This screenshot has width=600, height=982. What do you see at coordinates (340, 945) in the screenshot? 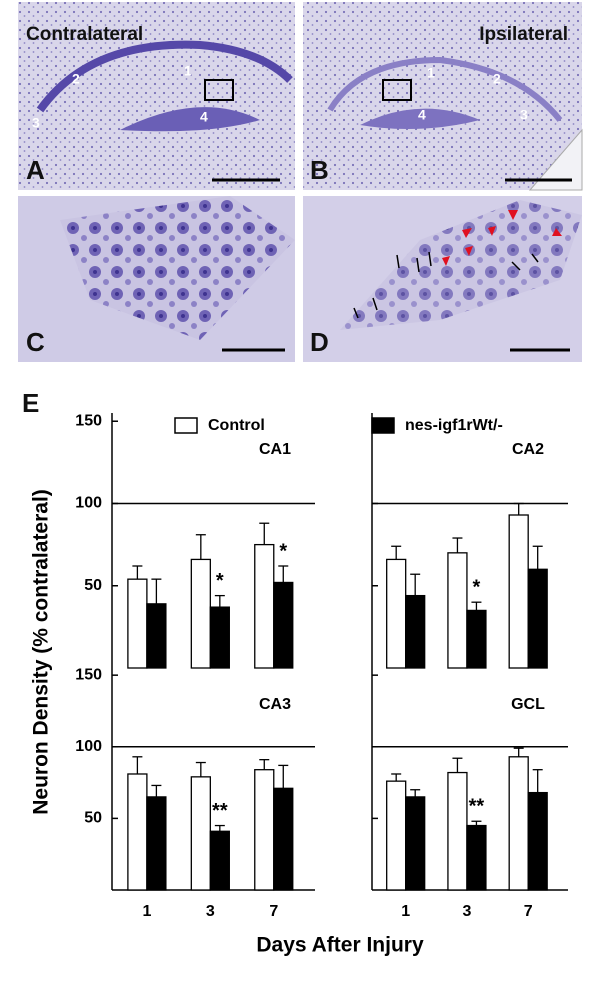
I see `x-axis-label: Days After Injury` at bounding box center [340, 945].